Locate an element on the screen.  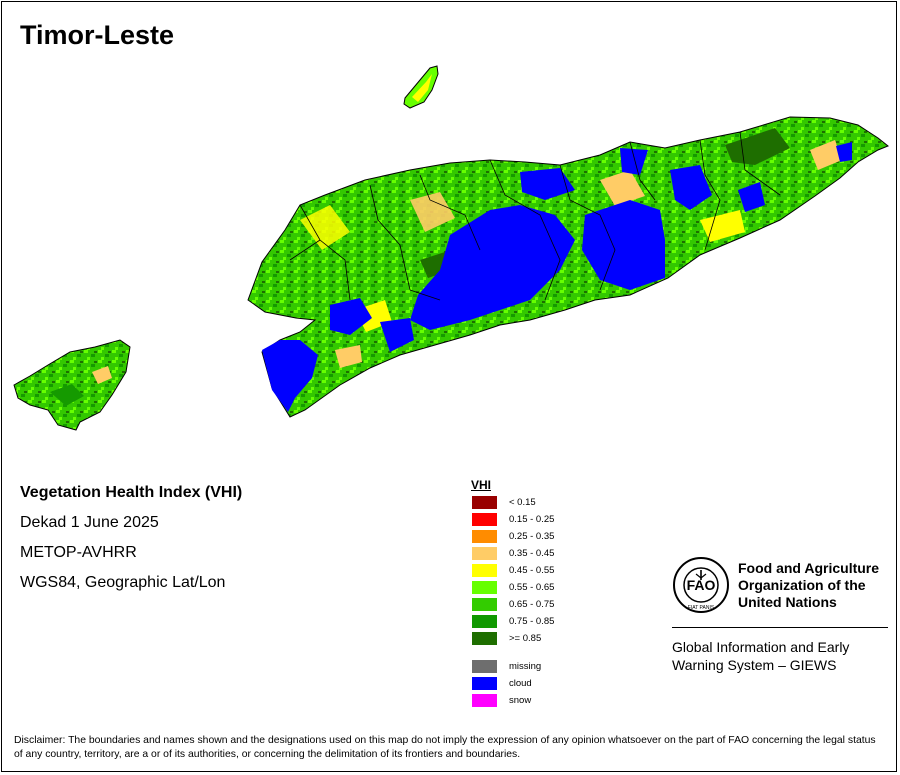
legend-title: VHI is located at coordinates (481, 485).